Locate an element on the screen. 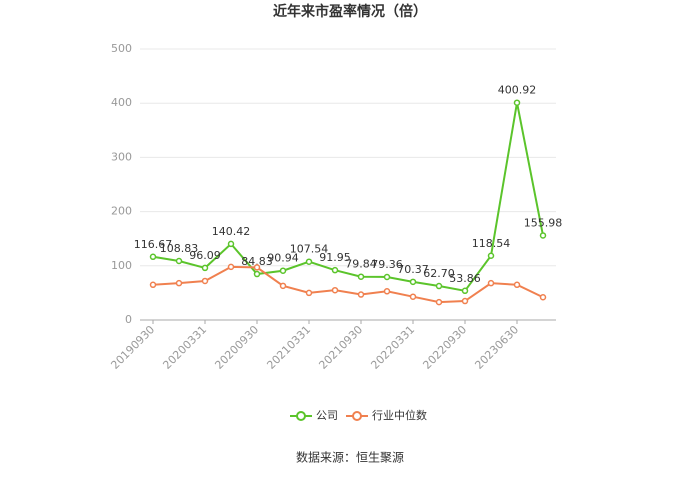 The image size is (700, 478). x-tick-label: 20220331 is located at coordinates (392, 347).